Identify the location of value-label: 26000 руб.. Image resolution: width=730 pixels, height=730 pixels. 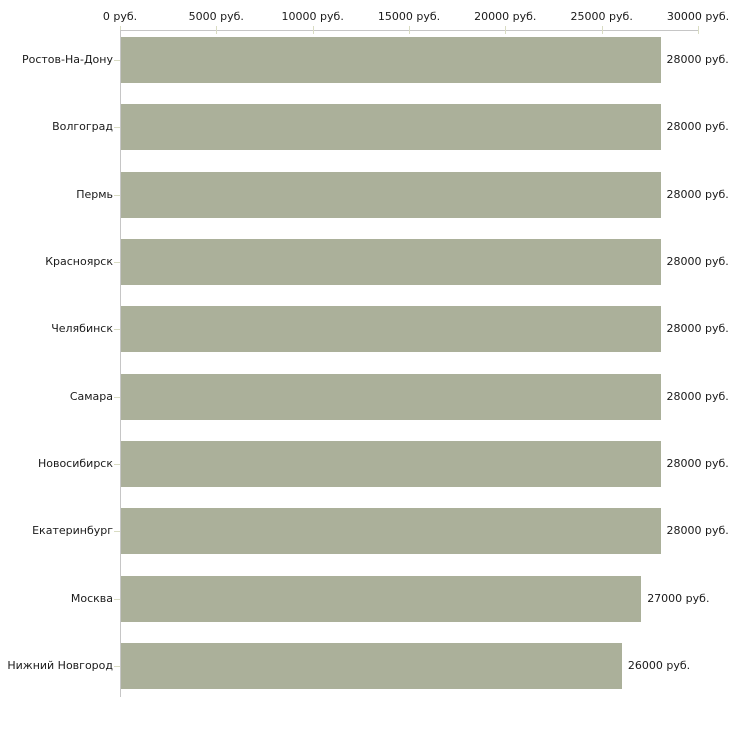
(659, 665).